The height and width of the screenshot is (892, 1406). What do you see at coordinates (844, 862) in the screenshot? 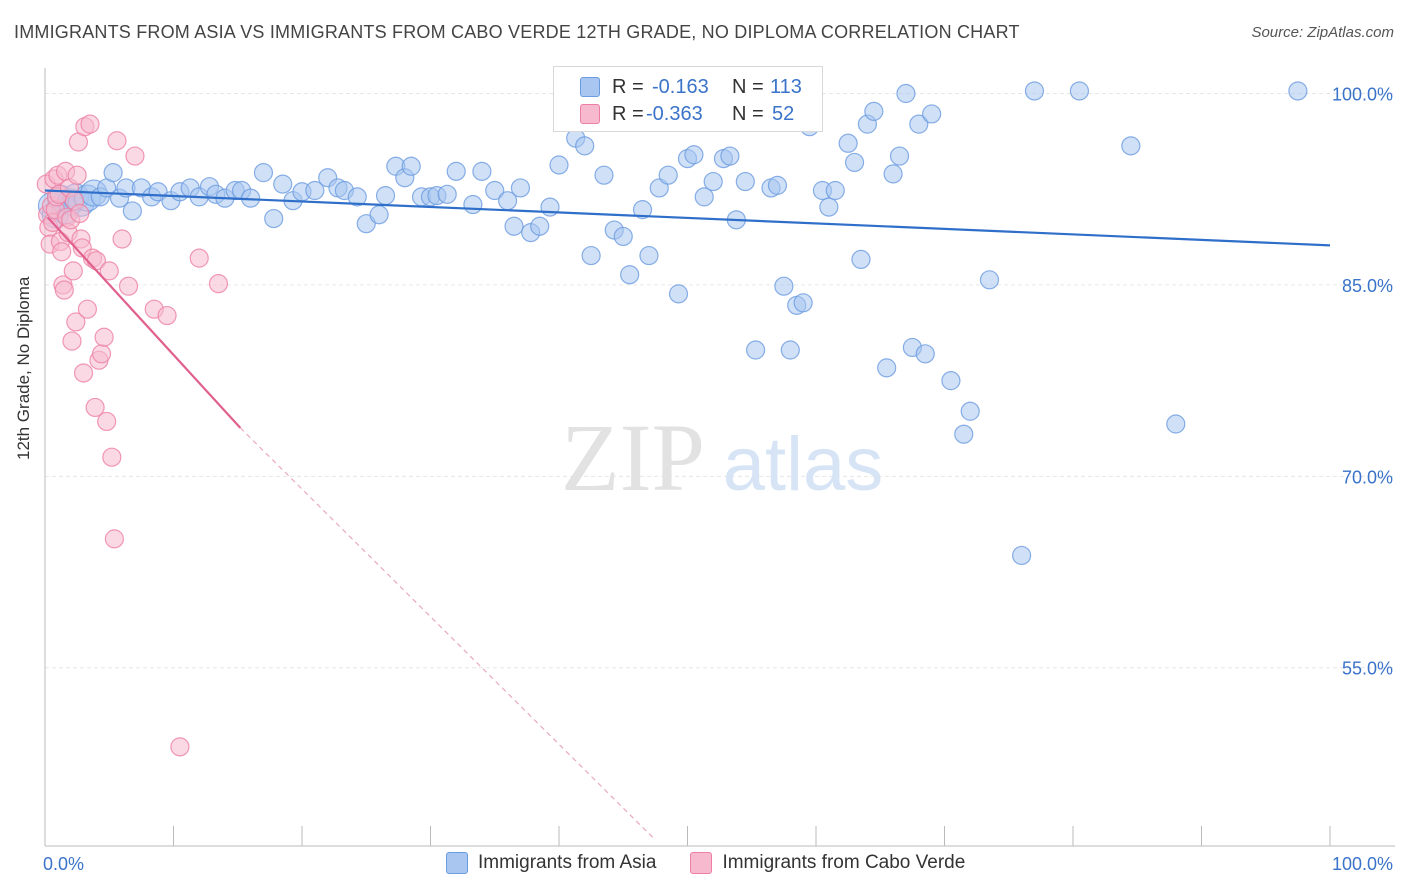
I see `legend-cabo-label: Immigrants from Cabo Verde` at bounding box center [844, 862].